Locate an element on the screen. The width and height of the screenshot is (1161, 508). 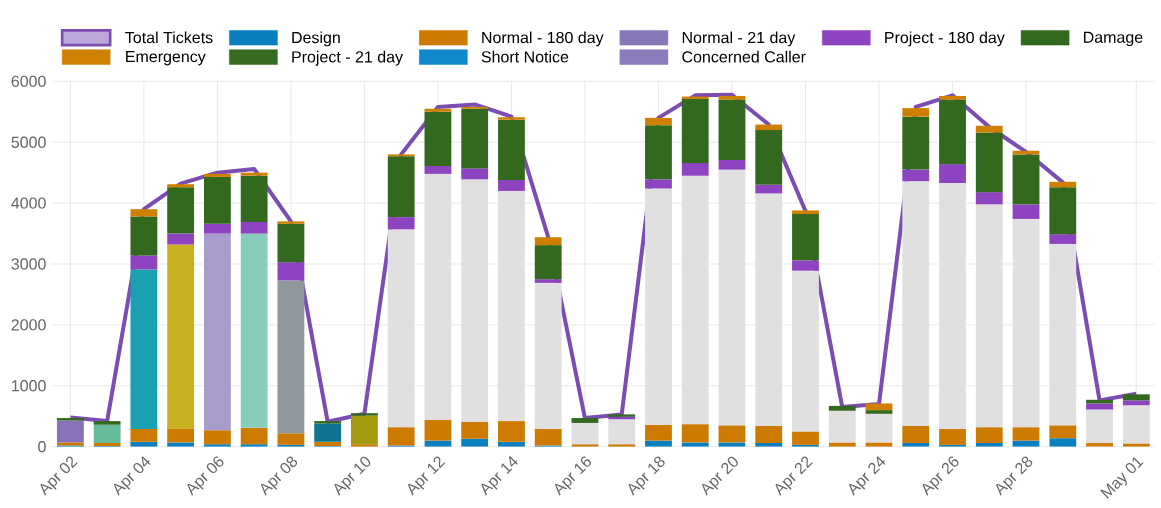
legend-label: Design is located at coordinates (316, 39).